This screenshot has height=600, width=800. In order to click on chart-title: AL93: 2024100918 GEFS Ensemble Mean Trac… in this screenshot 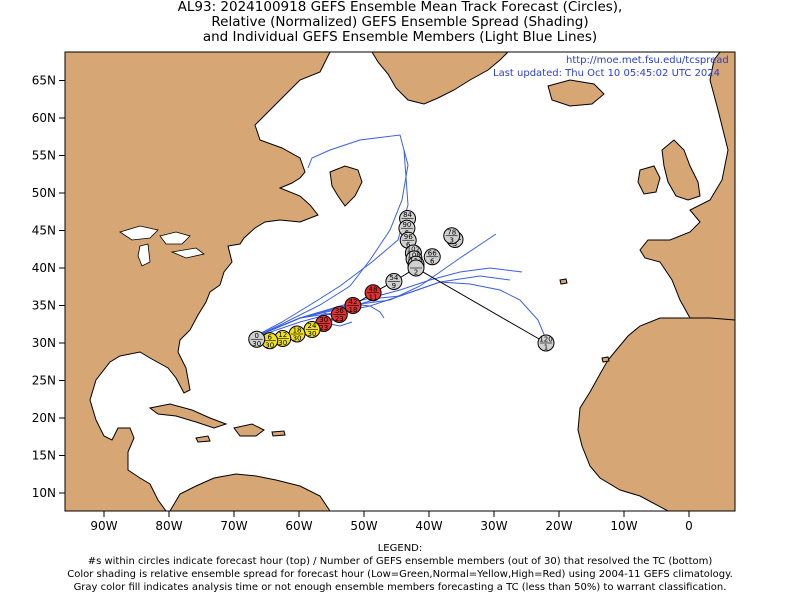, I will do `click(400, 22)`.